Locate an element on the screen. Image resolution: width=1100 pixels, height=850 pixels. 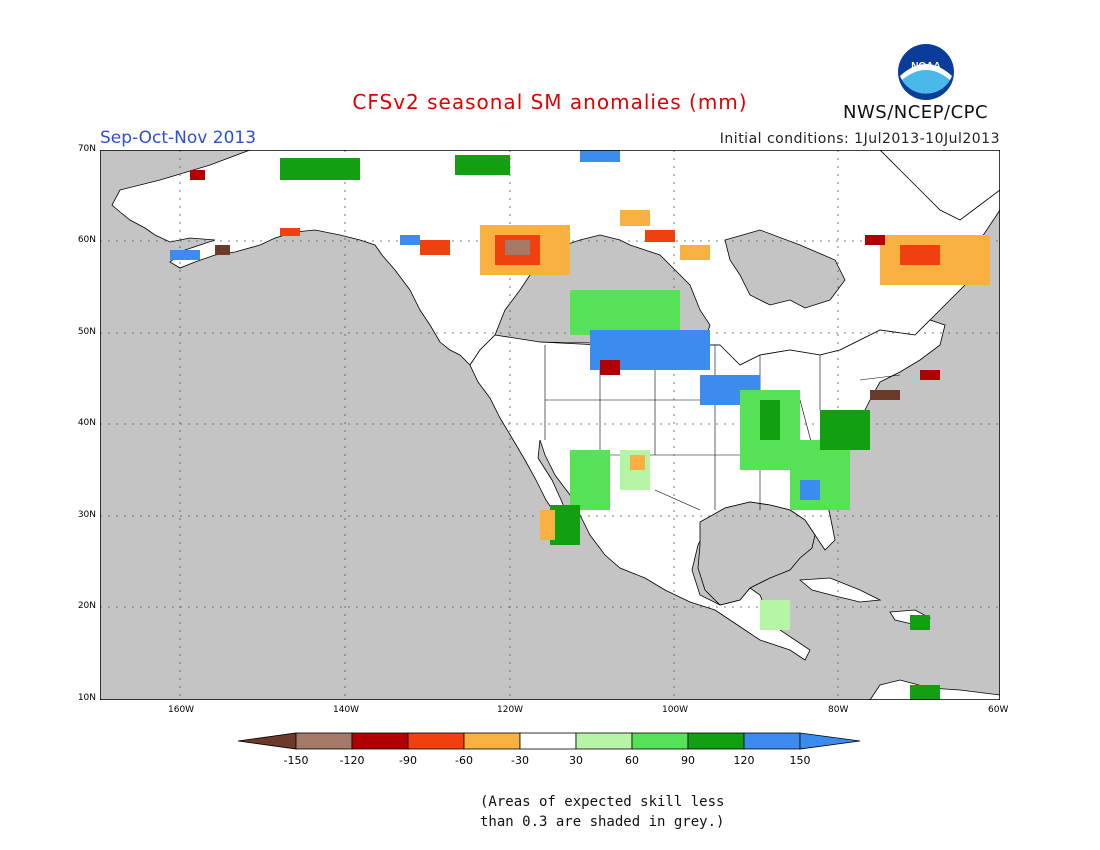
lon-tick-60w: 60W is located at coordinates (998, 710).